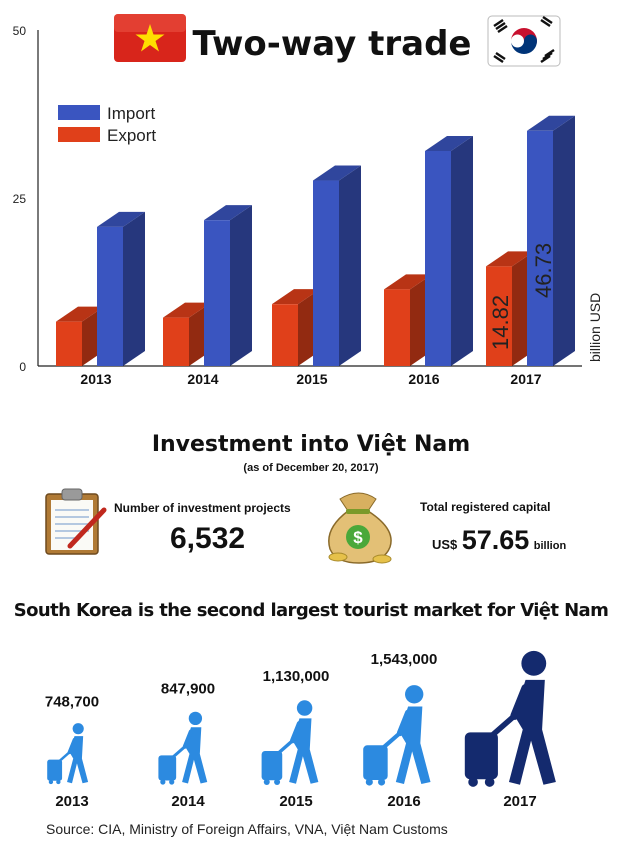 This screenshot has width=622, height=850. Describe the element at coordinates (20, 199) in the screenshot. I see `y-tick-label: 25` at that location.